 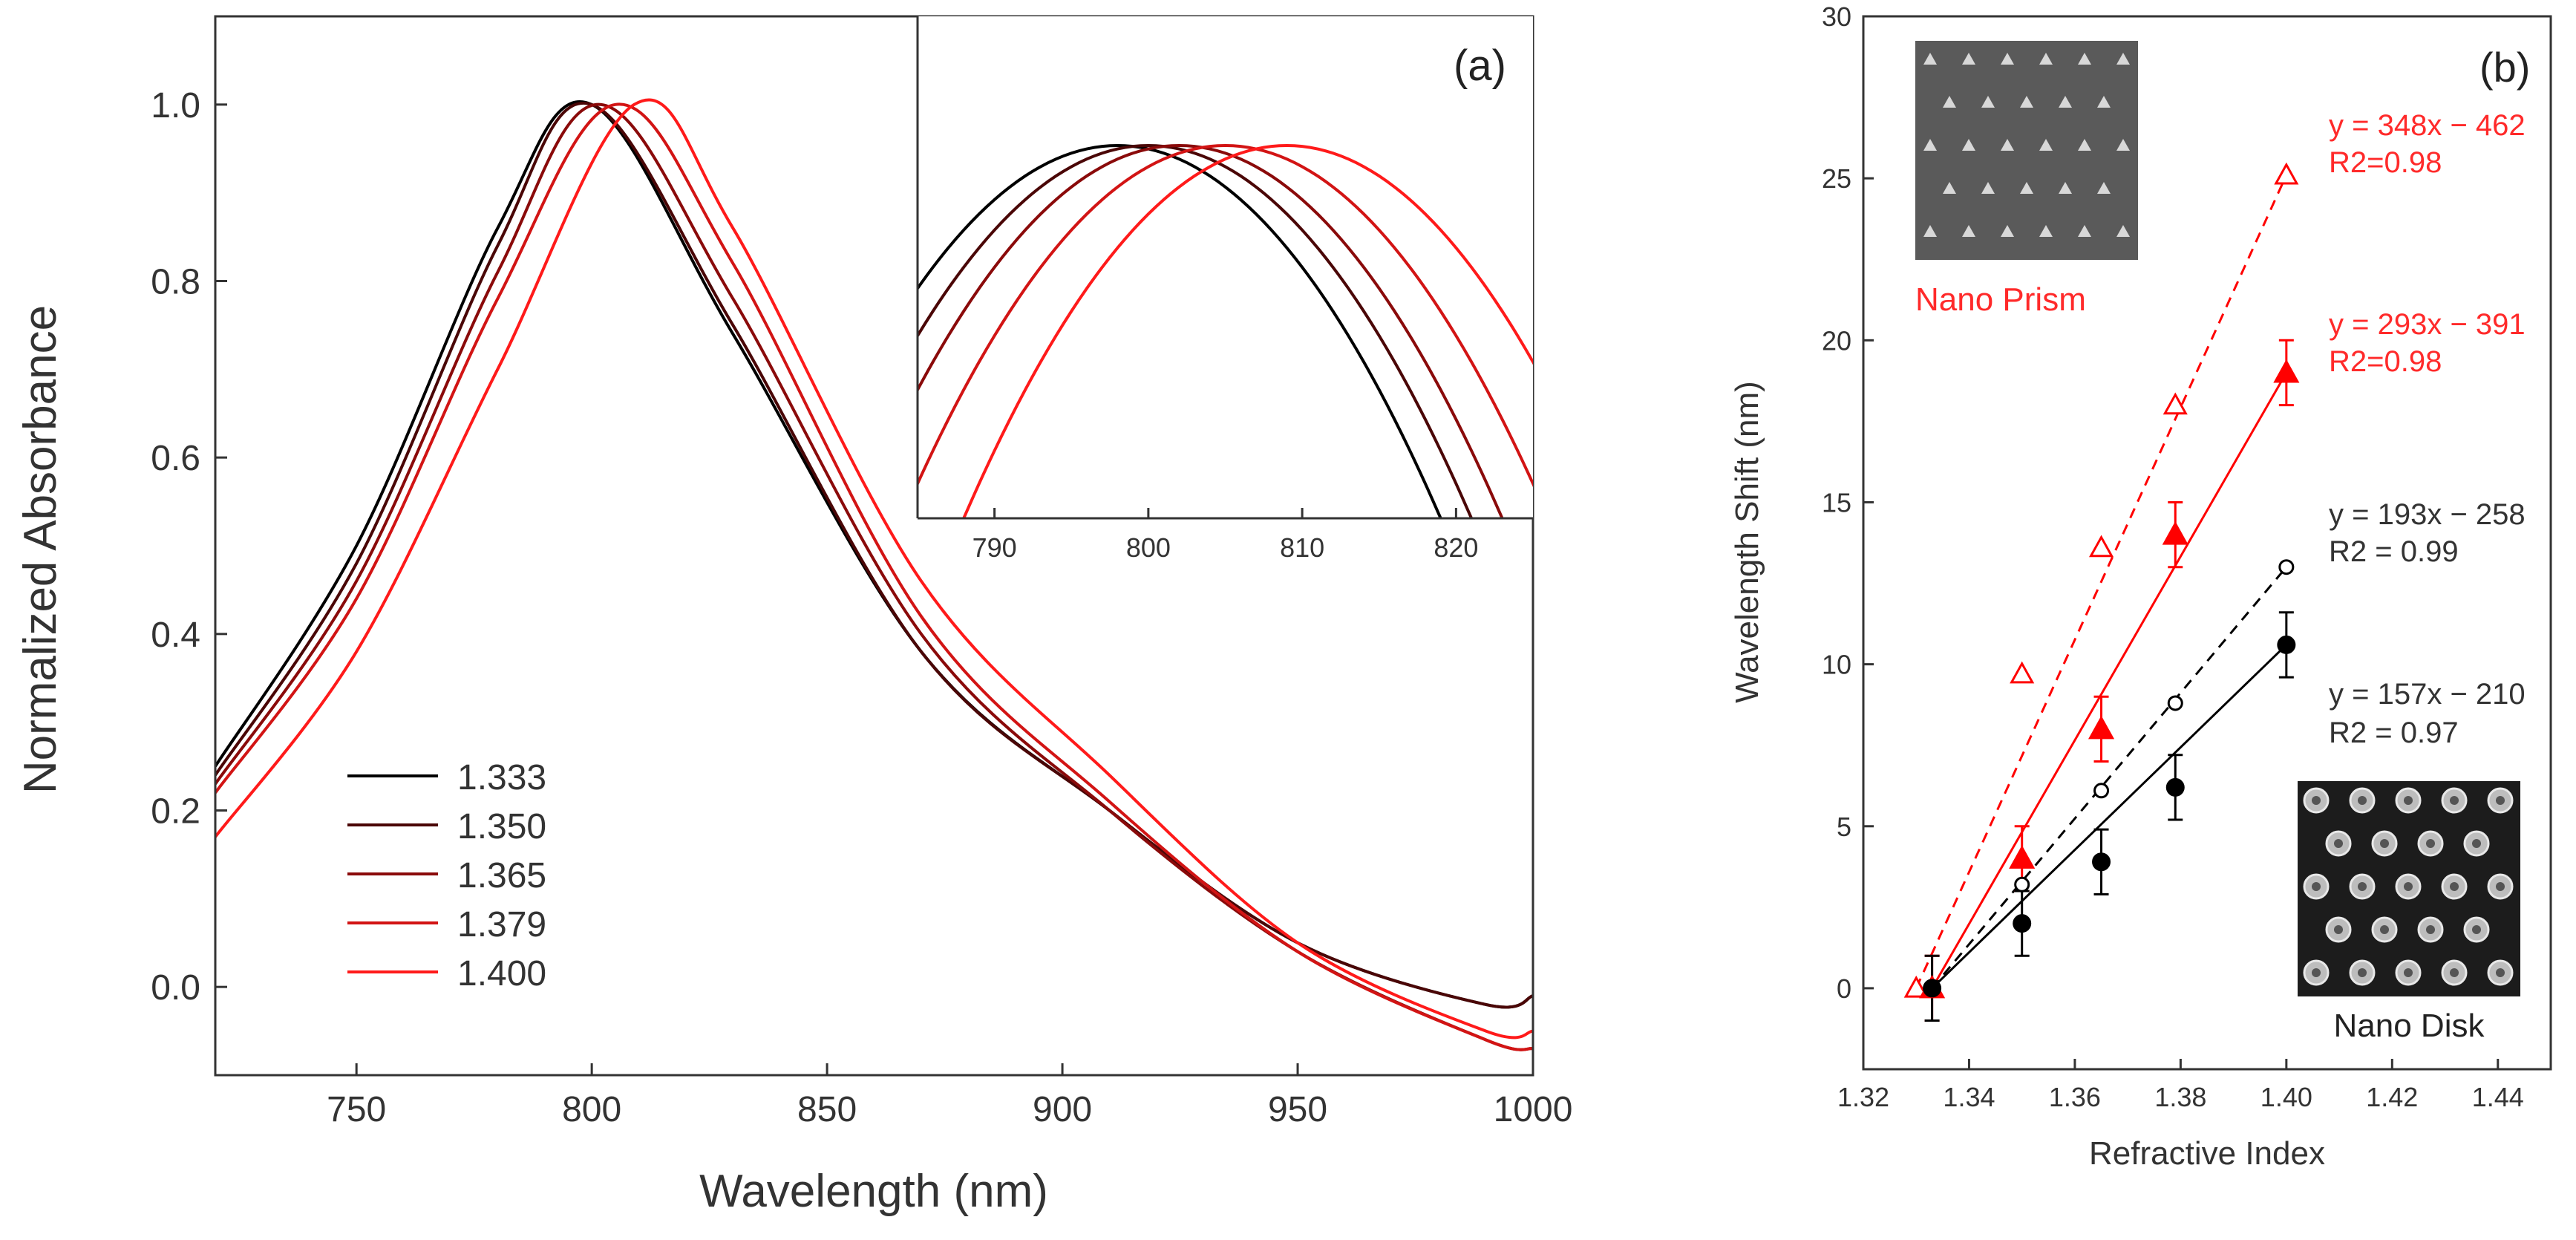 I want to click on prism-filled-fit-equation: y = 293x − 391, so click(x=2428, y=324).